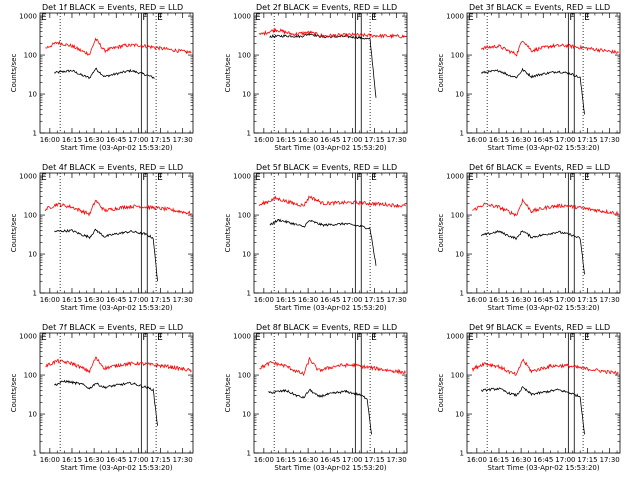  Describe the element at coordinates (112, 327) in the screenshot. I see `chart-title: Det 7f BLACK = Events, RED = LLD` at that location.